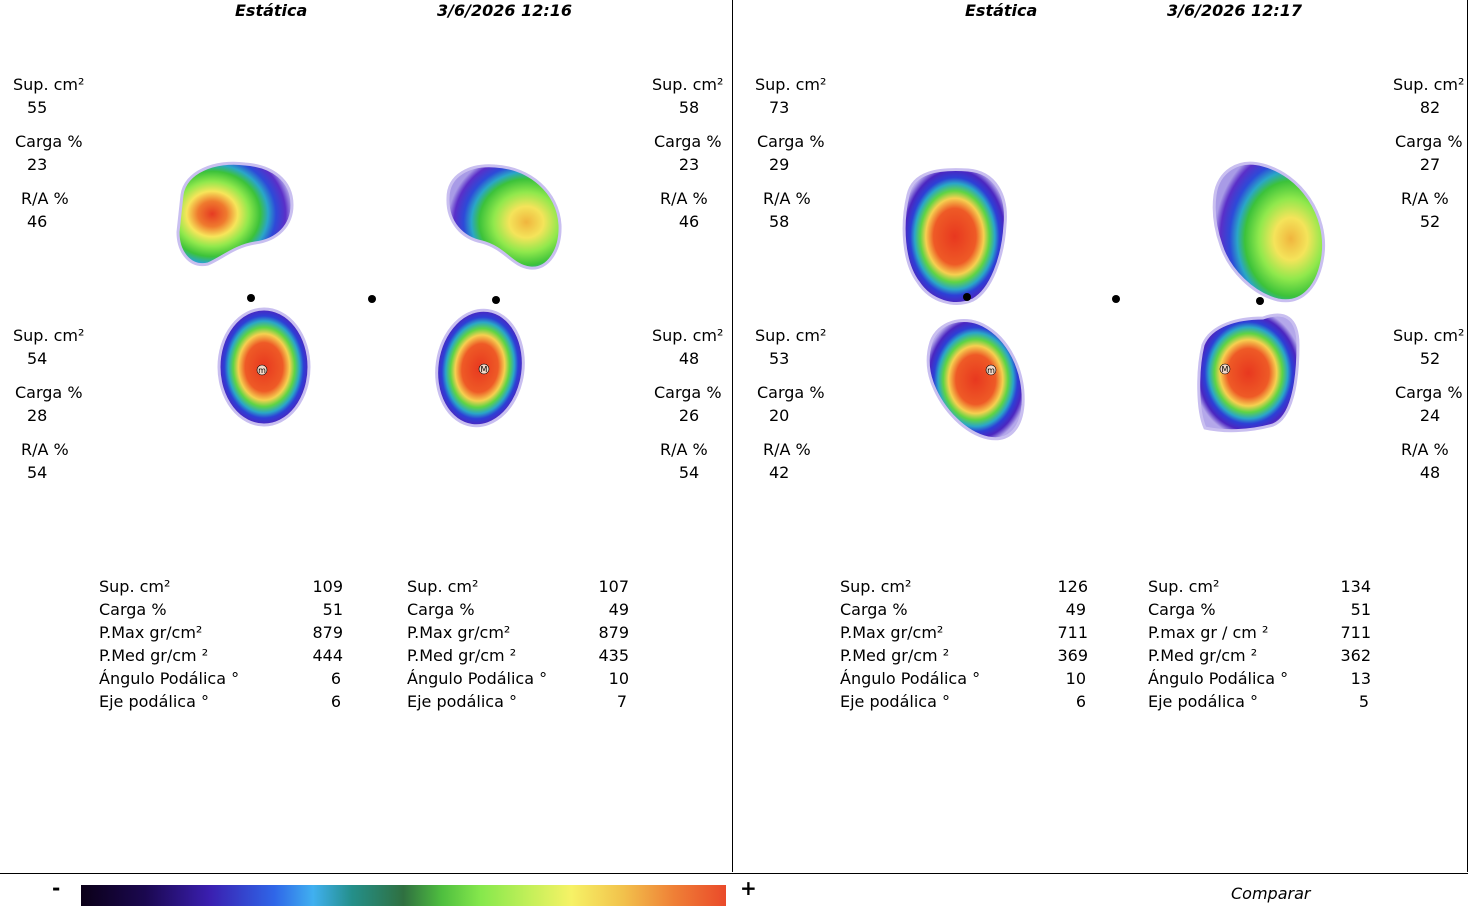 The height and width of the screenshot is (907, 1468). Describe the element at coordinates (975, 380) in the screenshot. I see `left-rearfoot-pressure` at that location.